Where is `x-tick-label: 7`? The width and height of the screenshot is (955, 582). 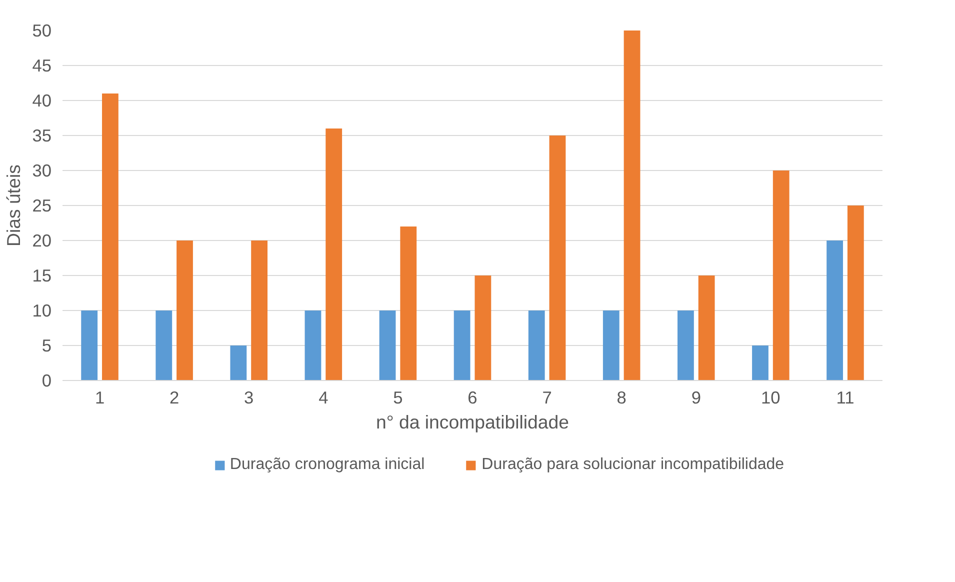
x-tick-label: 7 is located at coordinates (547, 398).